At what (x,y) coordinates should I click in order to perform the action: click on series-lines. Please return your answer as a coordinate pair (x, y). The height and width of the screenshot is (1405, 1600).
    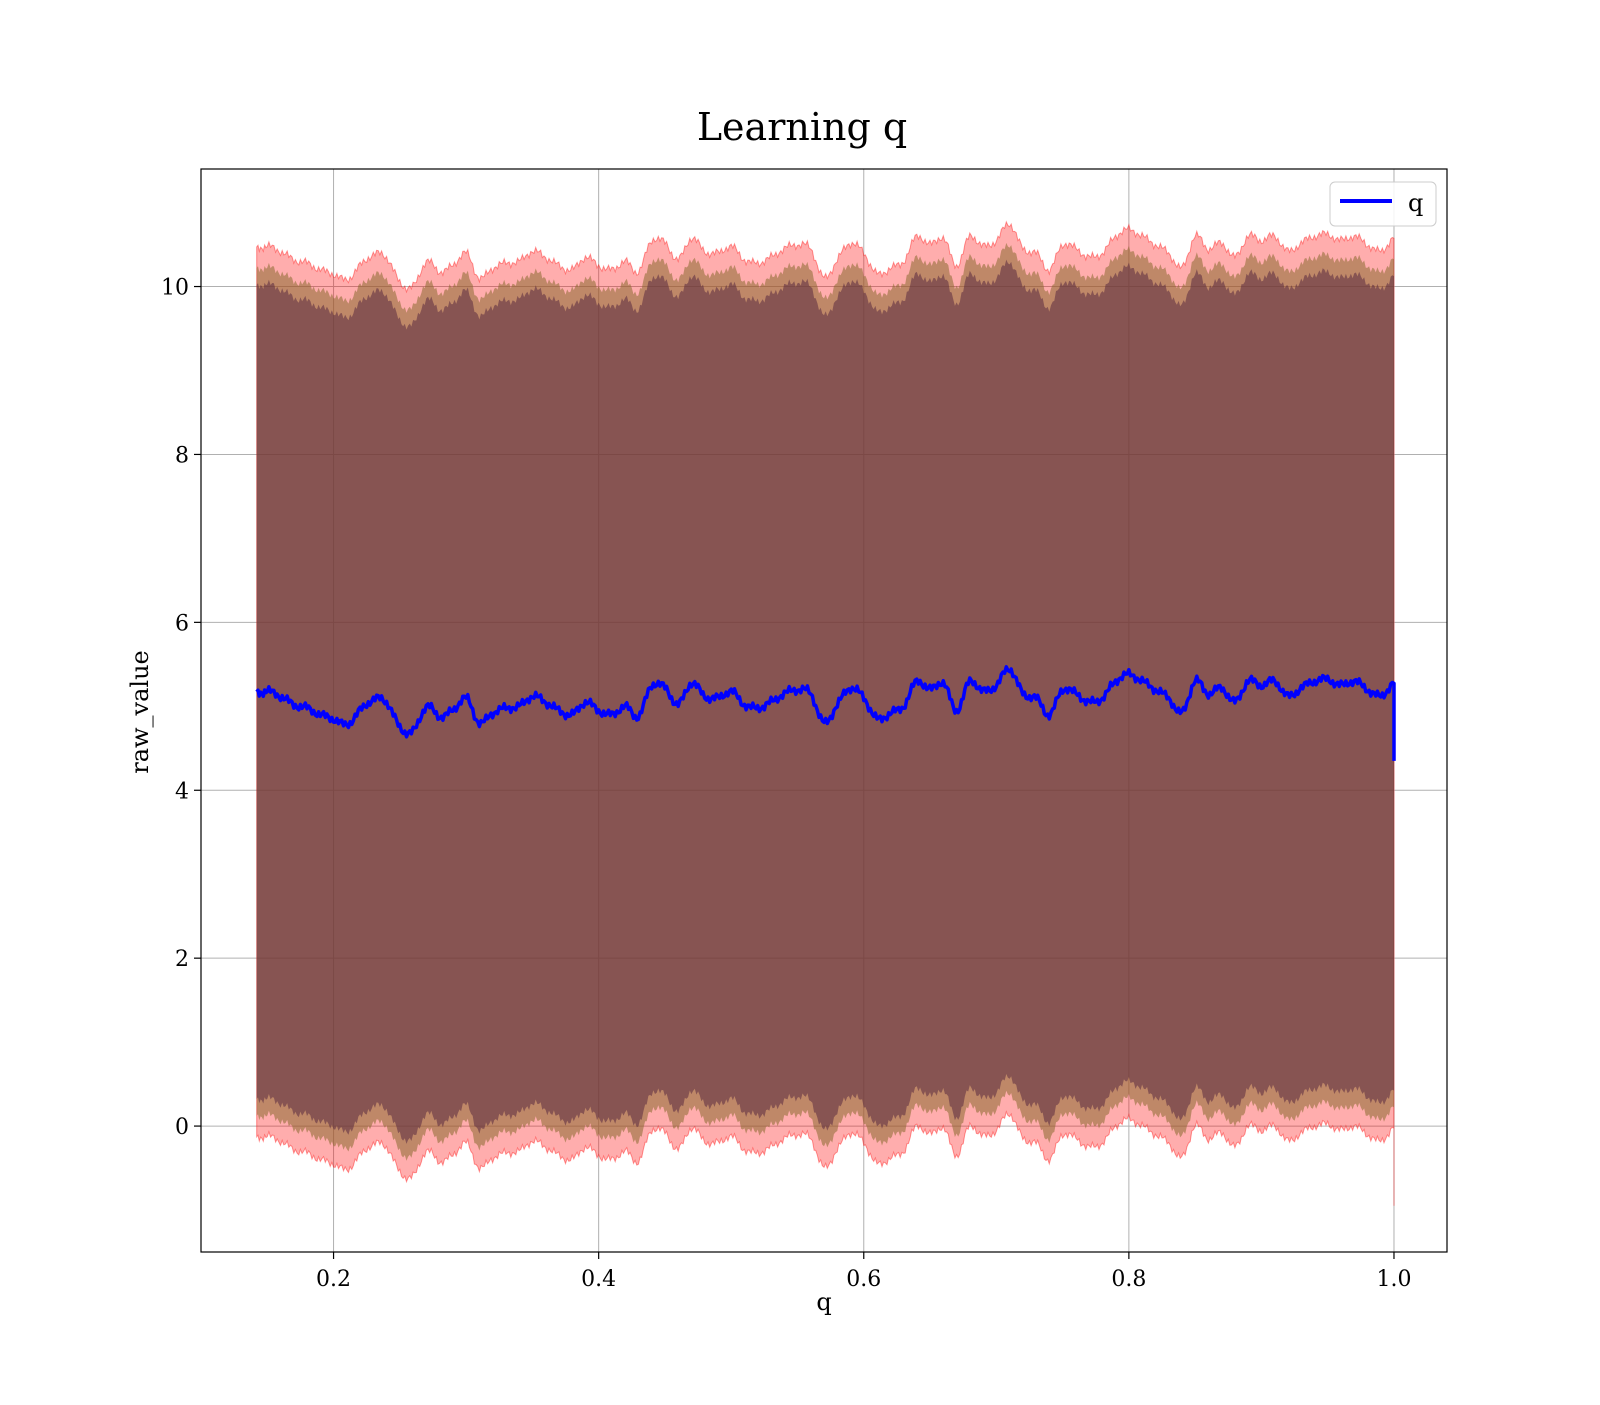
    Looking at the image, I should click on (825, 713).